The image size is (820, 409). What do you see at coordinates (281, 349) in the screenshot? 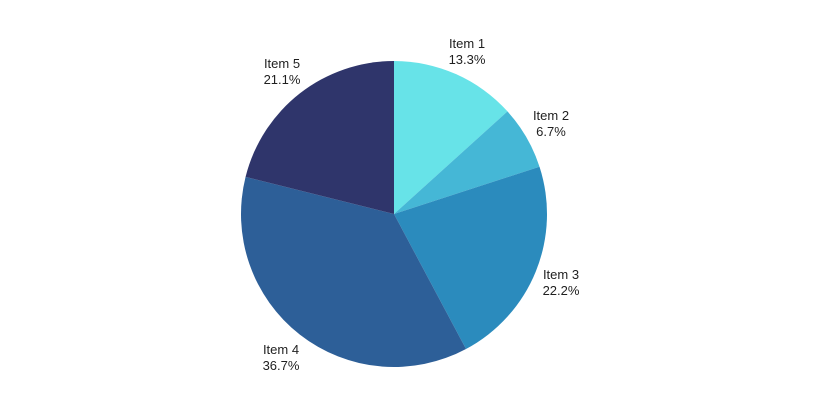
I see `slice-label-item-4: Item 4` at bounding box center [281, 349].